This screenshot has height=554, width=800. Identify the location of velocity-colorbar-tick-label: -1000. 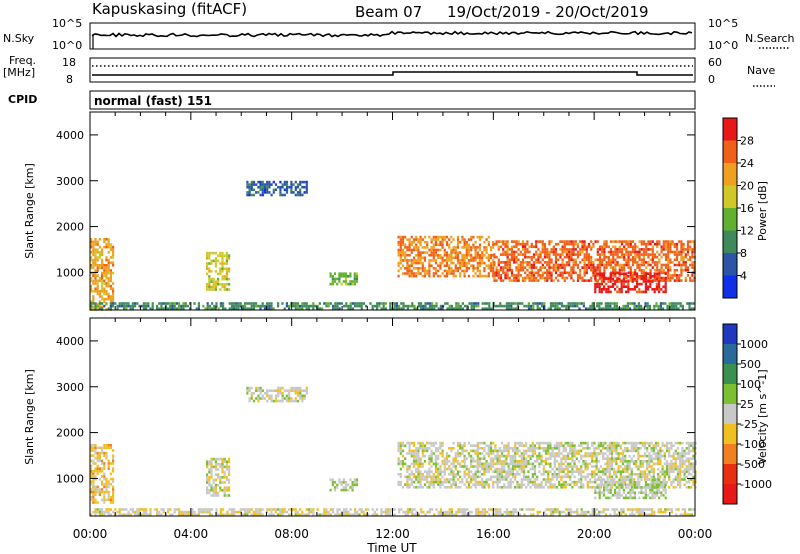
(756, 484).